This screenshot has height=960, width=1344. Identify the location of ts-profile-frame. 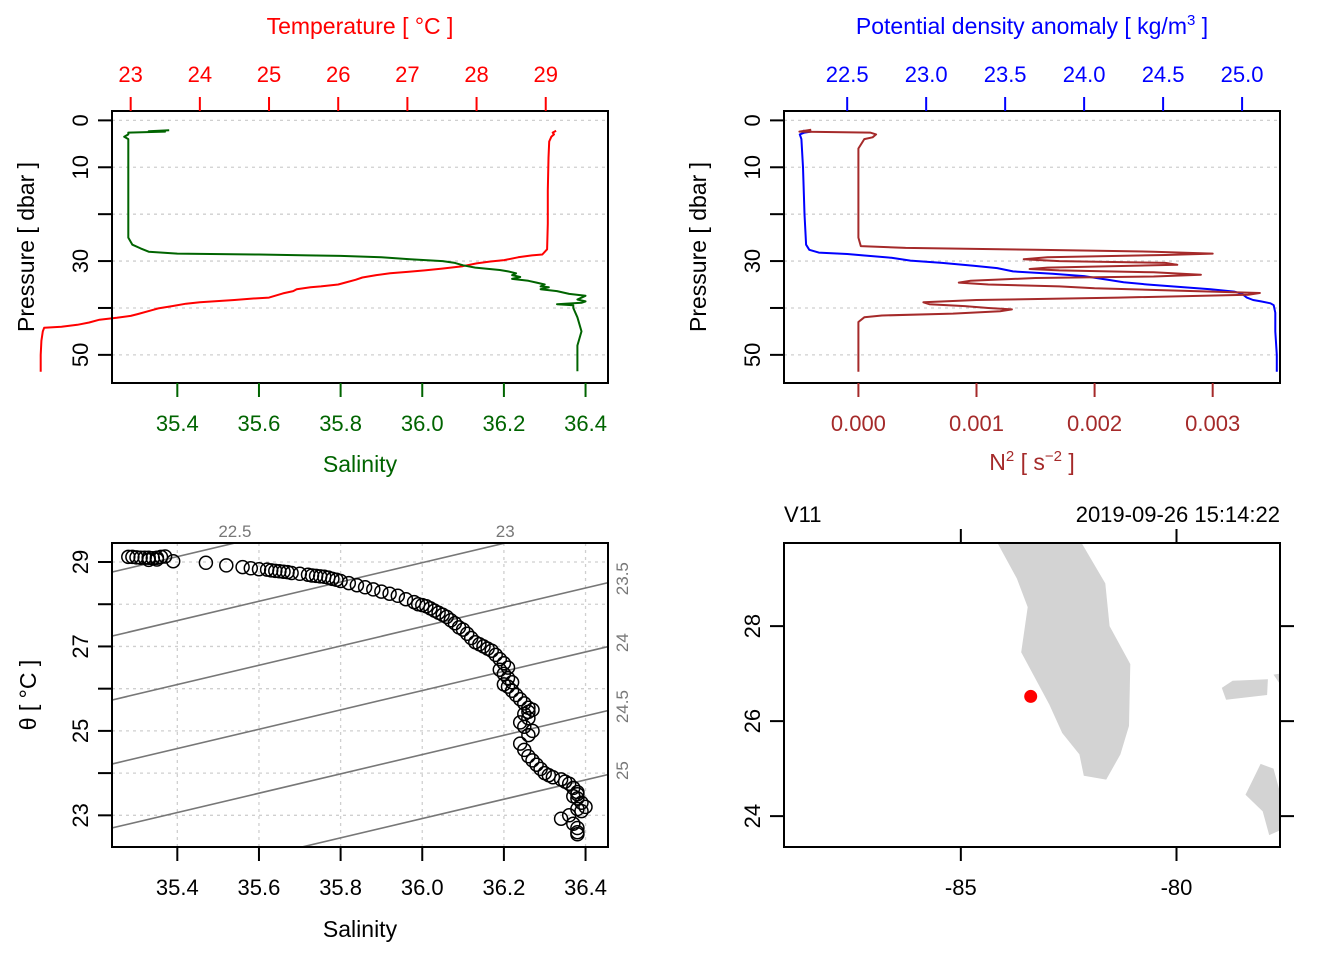
(360, 247).